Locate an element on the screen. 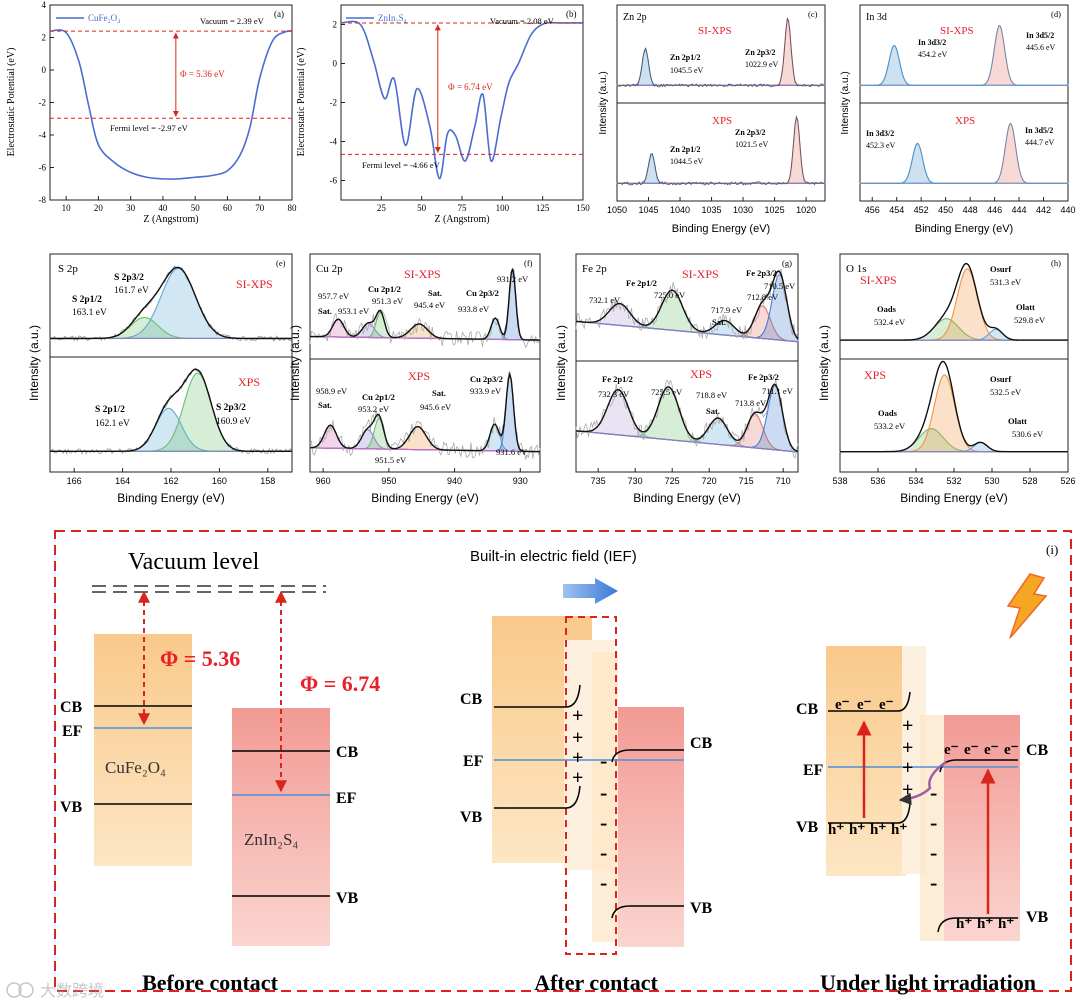  panel-g-si-label: SI-XPS is located at coordinates (700, 274).